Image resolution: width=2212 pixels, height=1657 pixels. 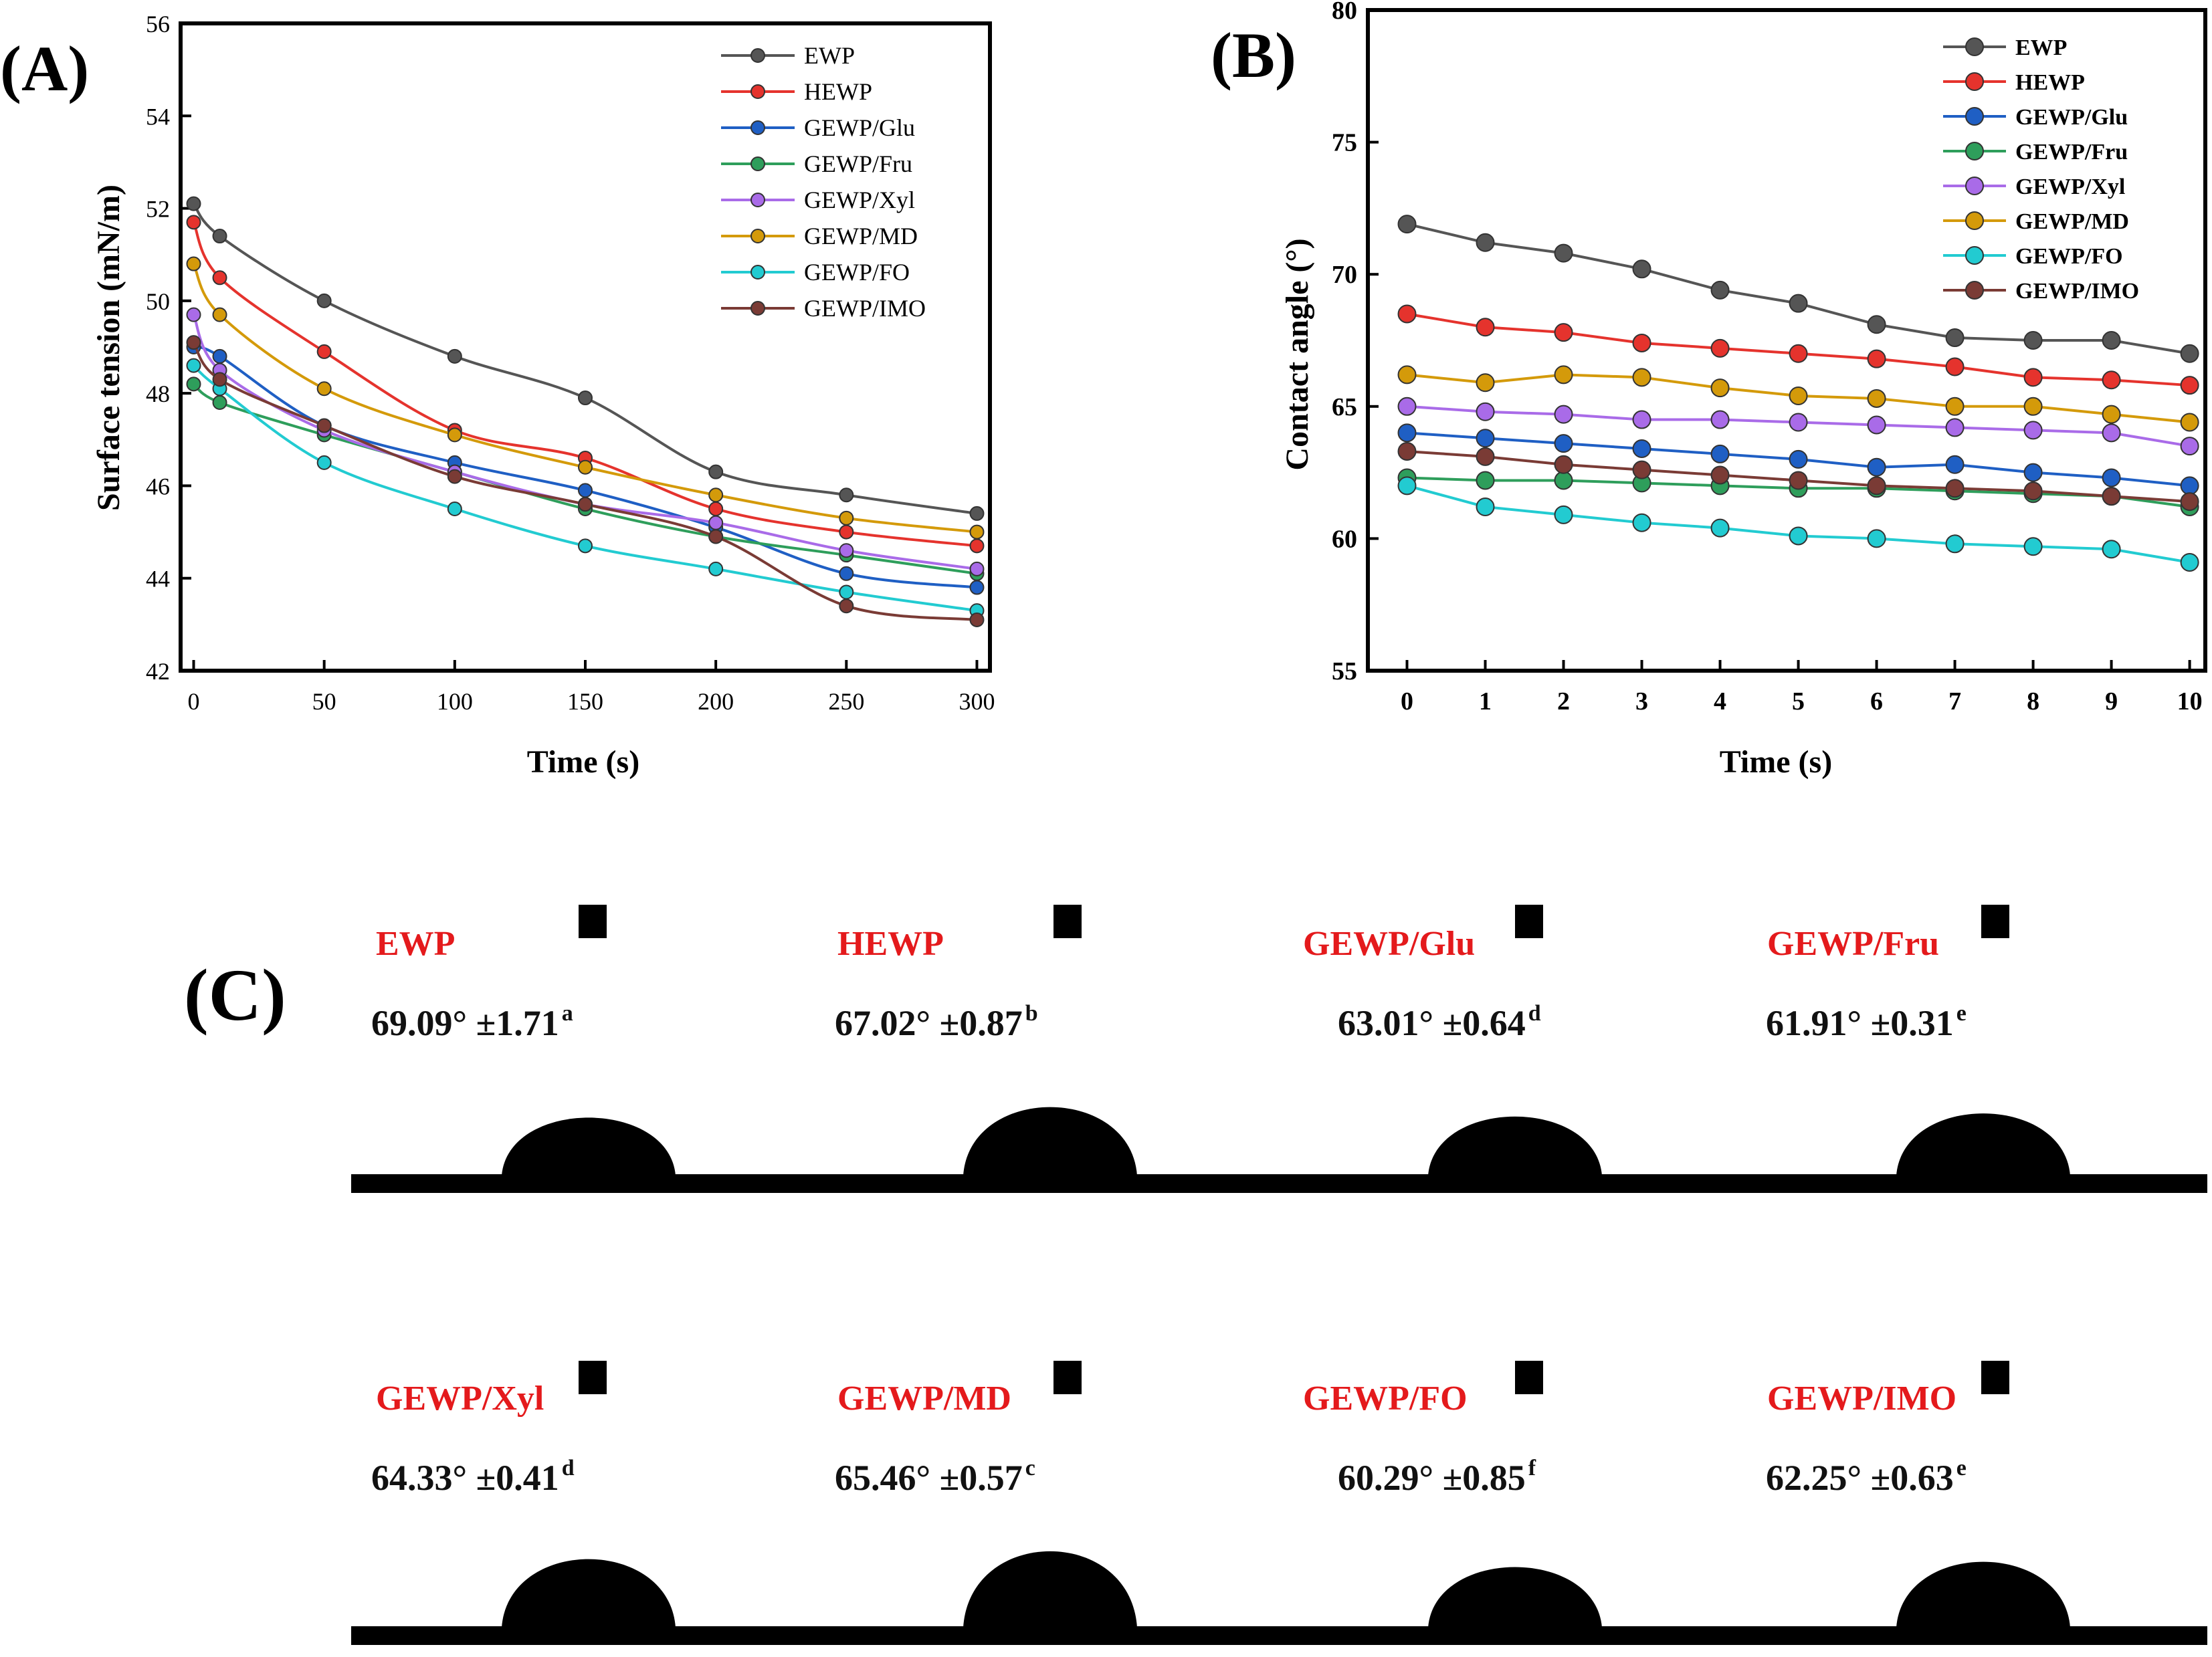 What do you see at coordinates (44, 68) in the screenshot?
I see `panel-a-label: (A)` at bounding box center [44, 68].